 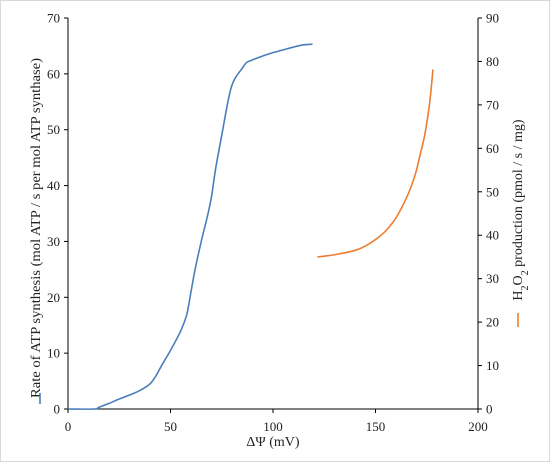 I want to click on x-tick-label: 150, so click(x=376, y=426).